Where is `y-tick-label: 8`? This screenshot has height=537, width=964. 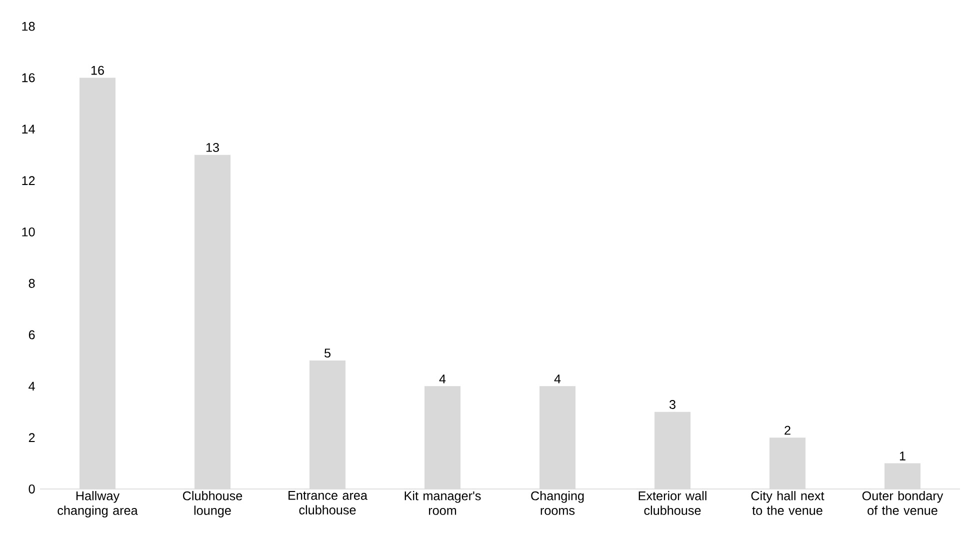
y-tick-label: 8 is located at coordinates (31, 283).